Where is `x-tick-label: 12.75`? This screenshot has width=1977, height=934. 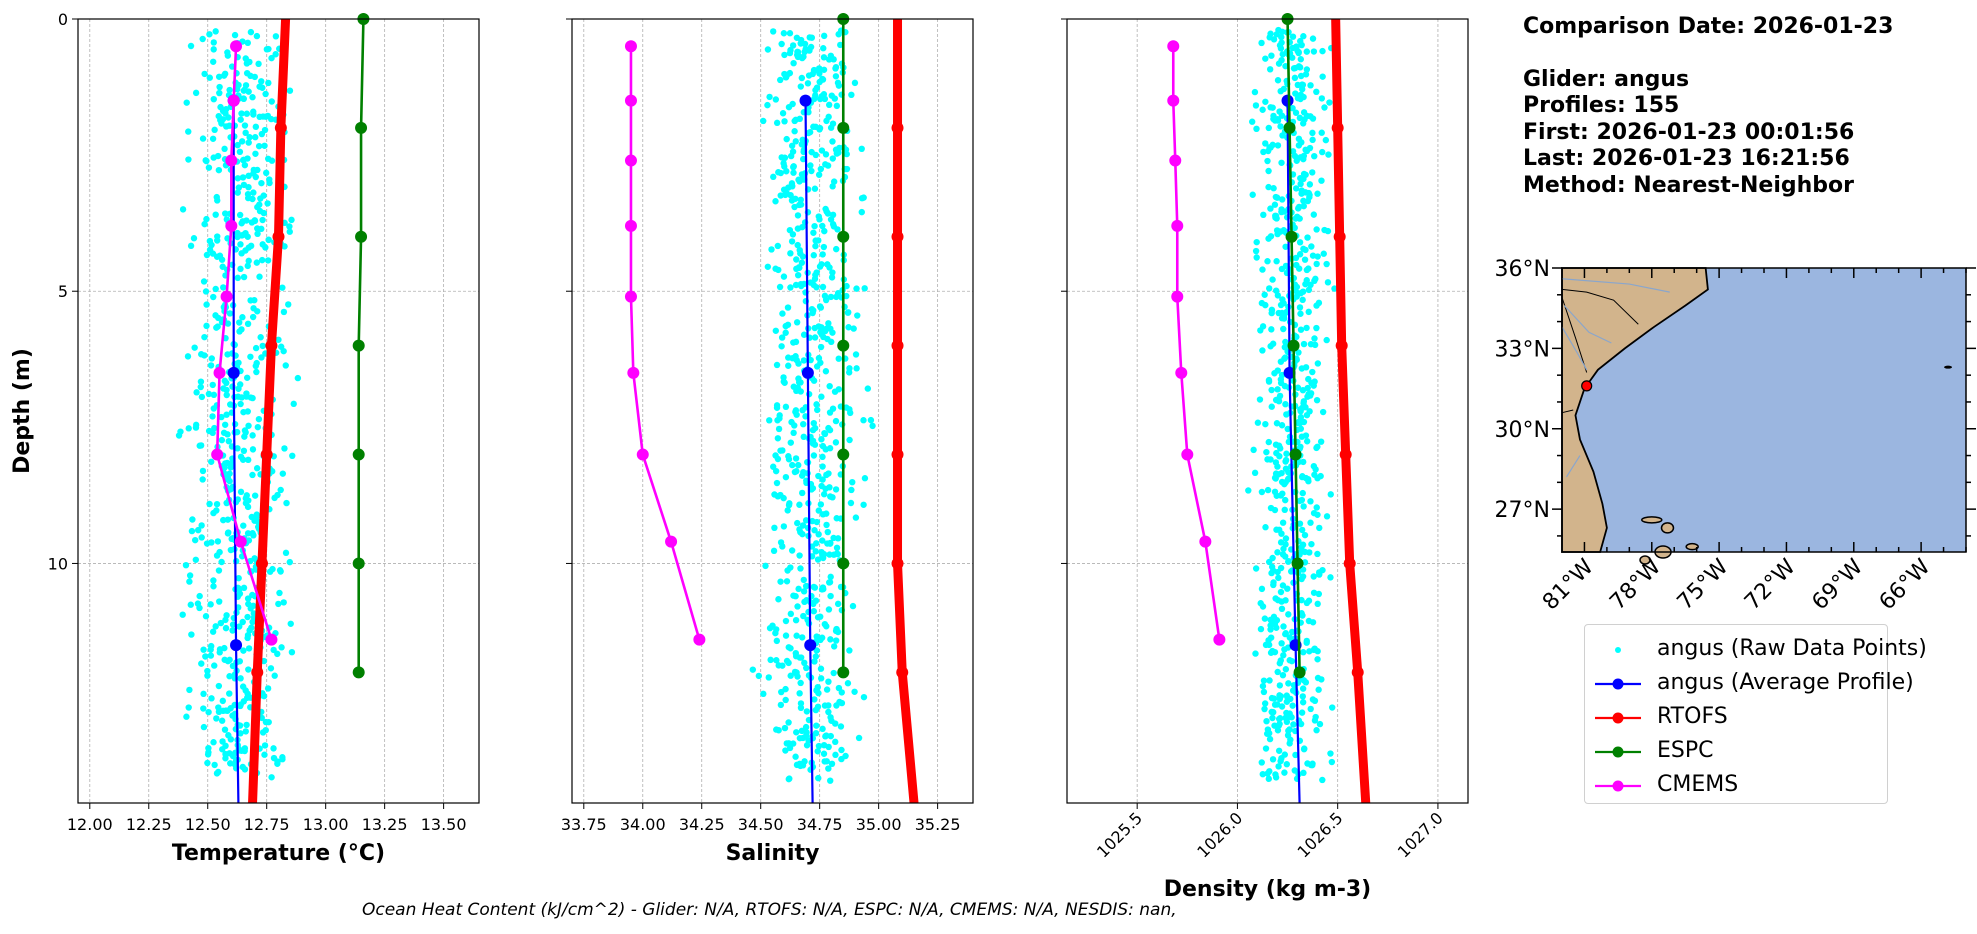
x-tick-label: 12.75 is located at coordinates (267, 824).